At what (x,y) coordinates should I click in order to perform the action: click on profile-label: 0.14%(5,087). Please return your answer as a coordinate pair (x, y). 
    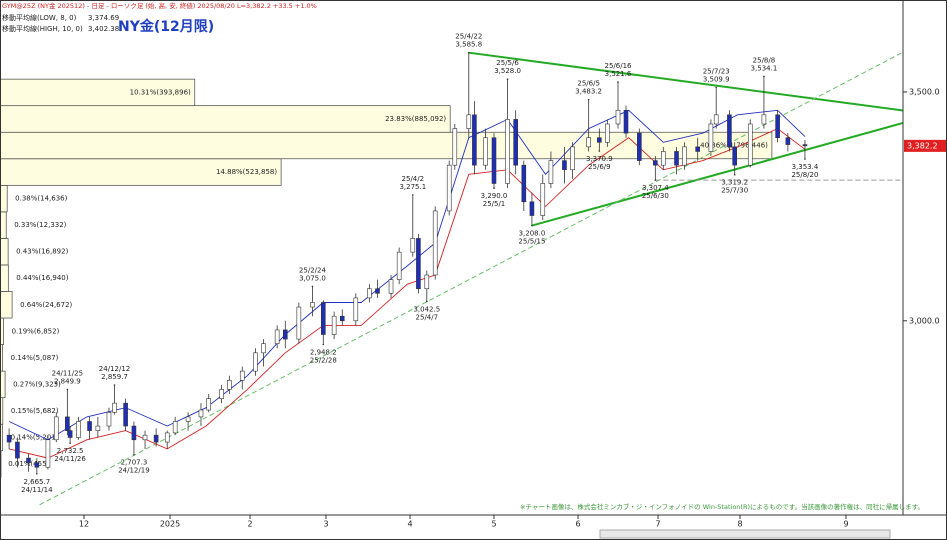
    Looking at the image, I should click on (35, 358).